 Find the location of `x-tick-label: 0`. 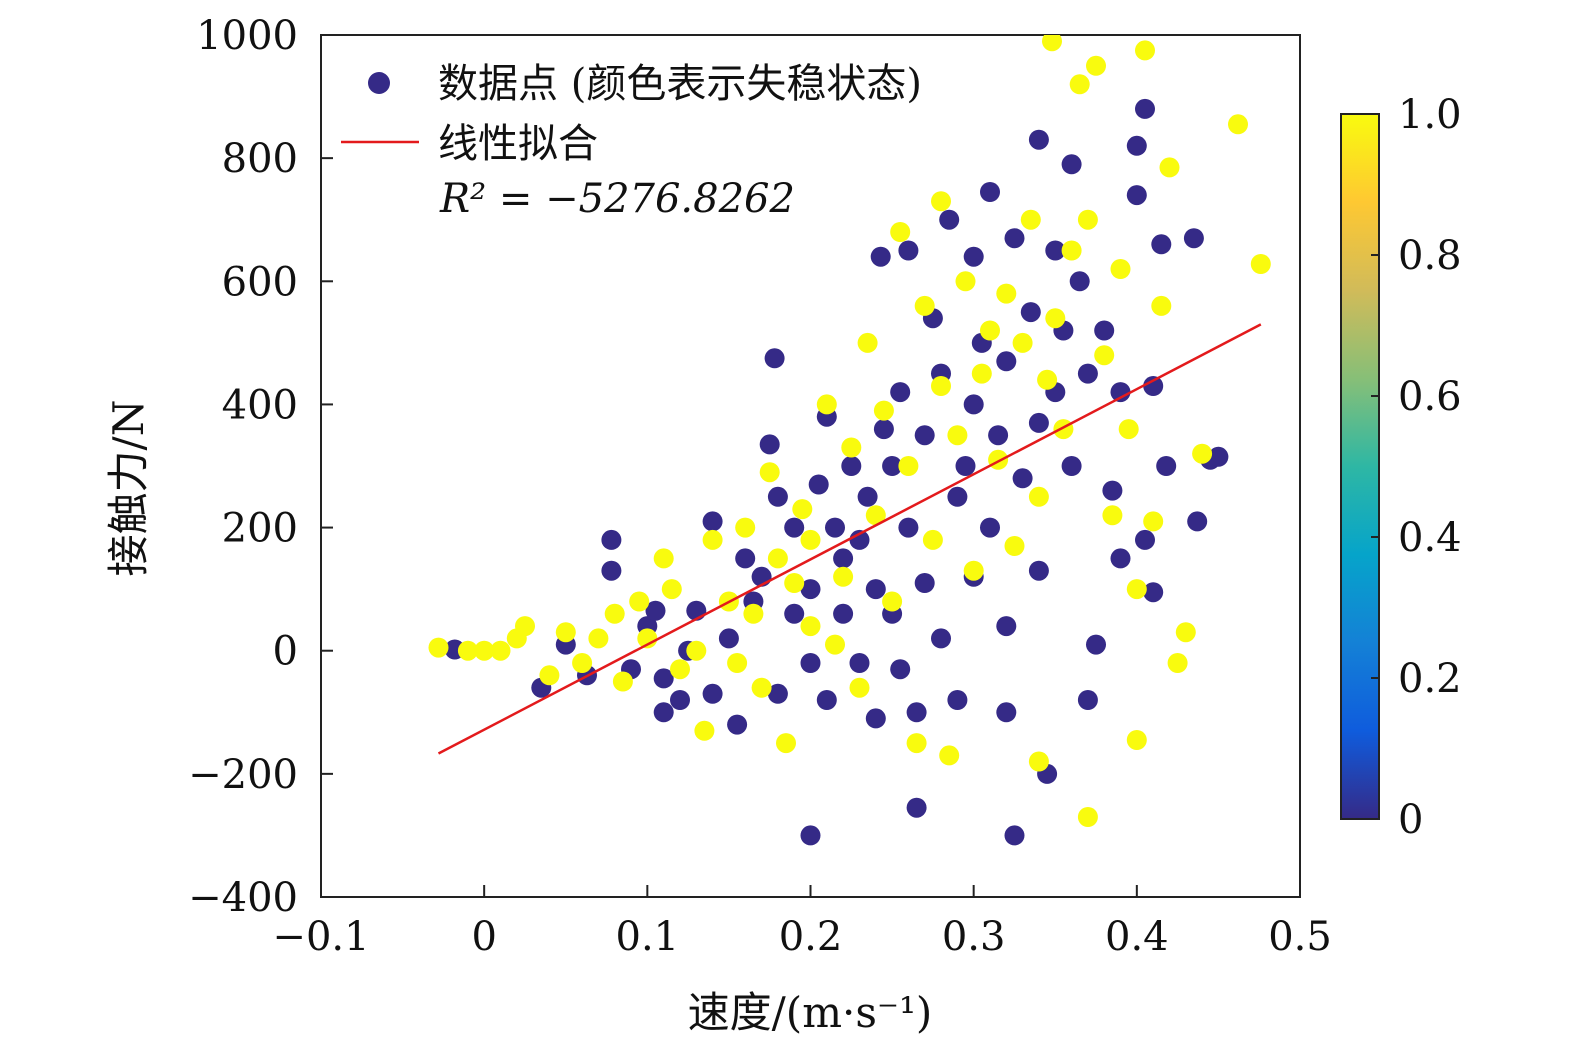

x-tick-label: 0 is located at coordinates (483, 937).